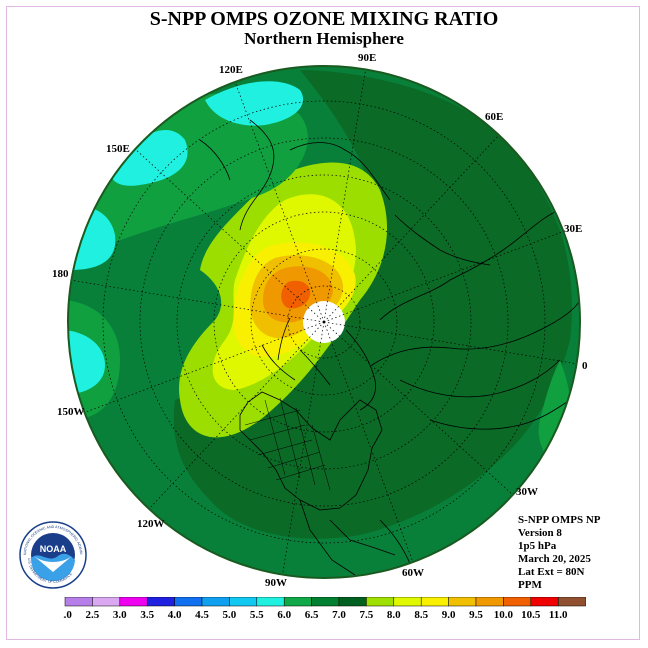 The image size is (648, 648). What do you see at coordinates (93, 615) in the screenshot?
I see `colorbar-tick-label: 2.5` at bounding box center [93, 615].